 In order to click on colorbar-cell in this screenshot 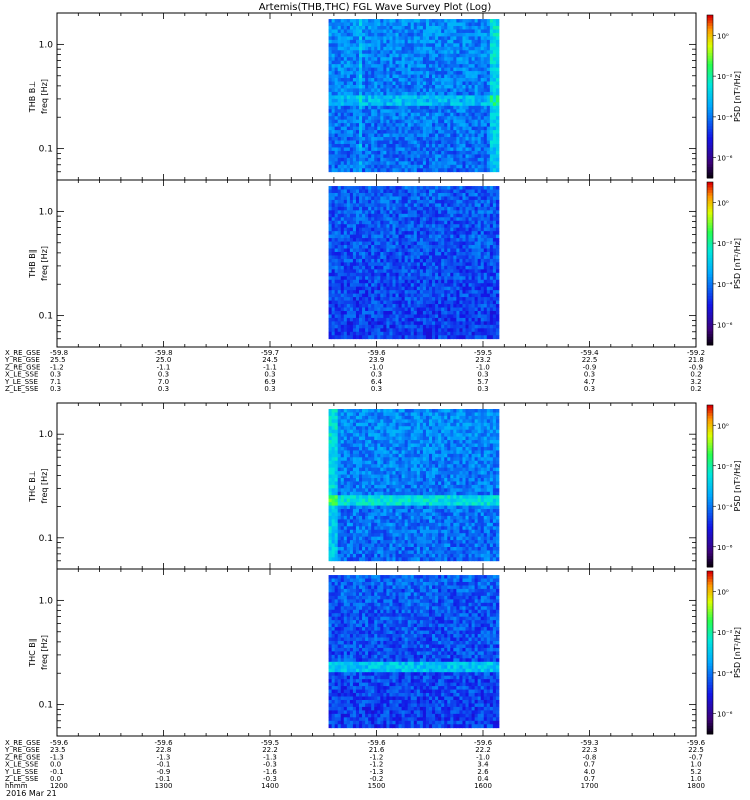, I will do `click(710, 87)`.